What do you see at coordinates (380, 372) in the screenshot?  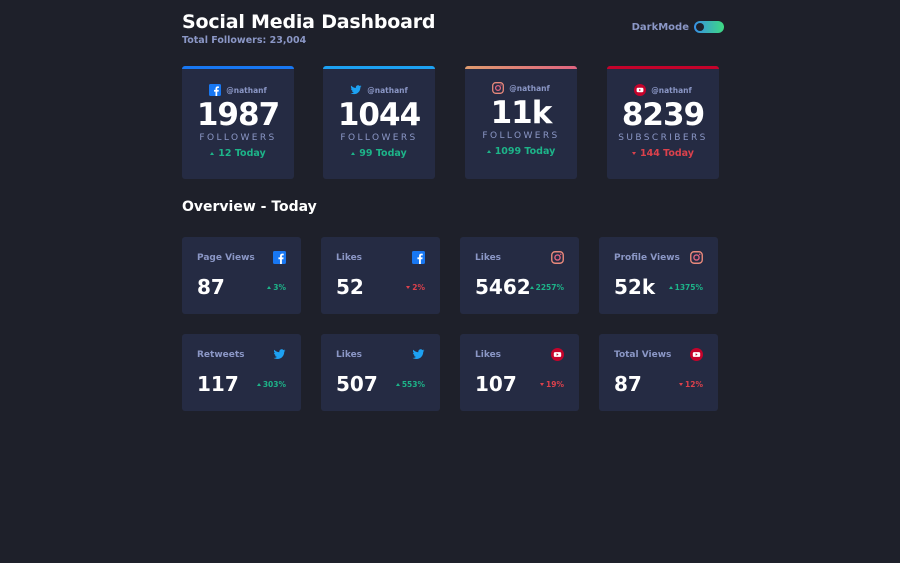 I see `overview-card-likes-twitter: Likes 507 553%` at bounding box center [380, 372].